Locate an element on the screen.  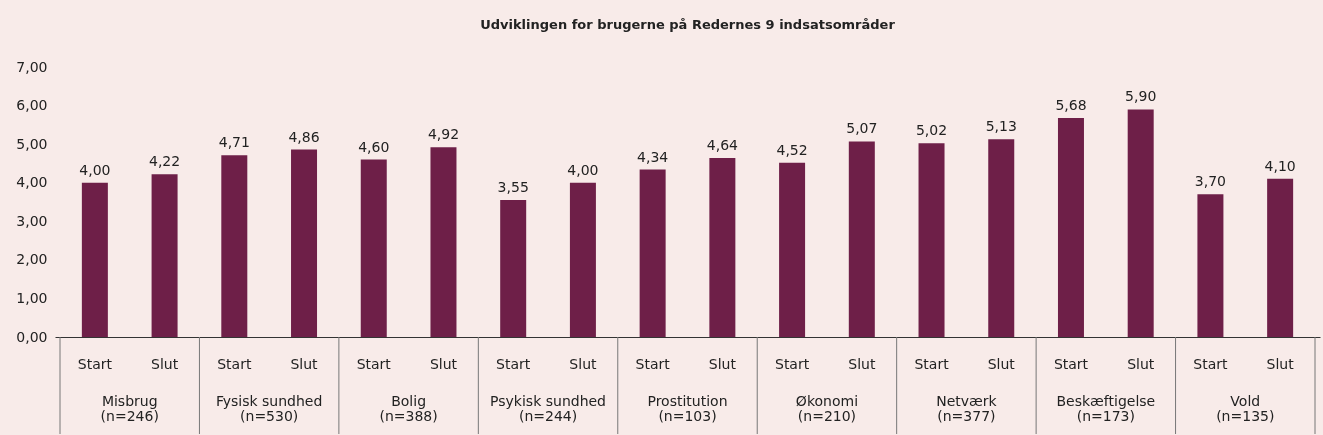
chart-title: Udviklingen for brugerne på Redernes 9 indsatsområder is located at coordinates (688, 24).